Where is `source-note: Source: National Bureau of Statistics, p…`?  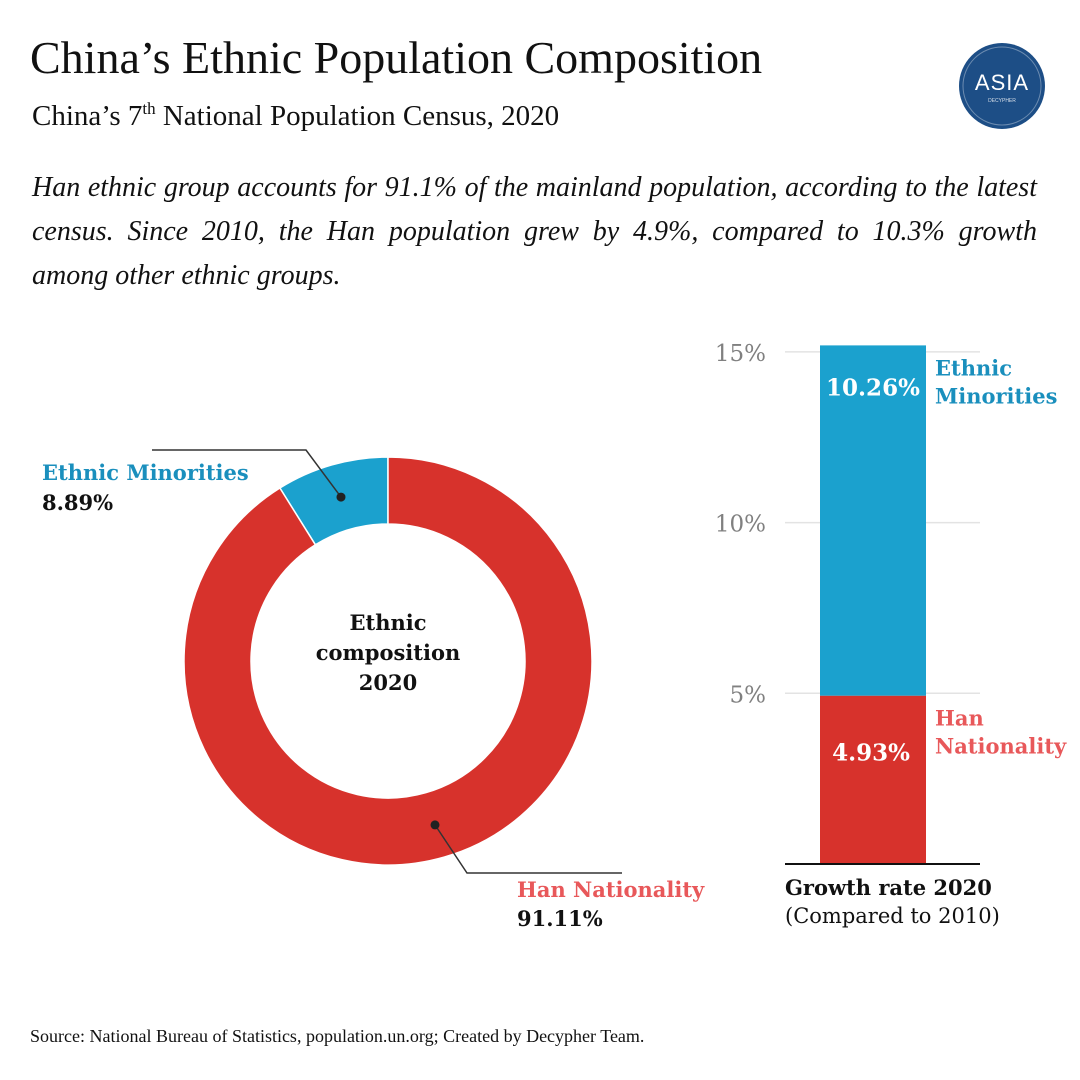
source-note: Source: National Bureau of Statistics, p… is located at coordinates (337, 1036).